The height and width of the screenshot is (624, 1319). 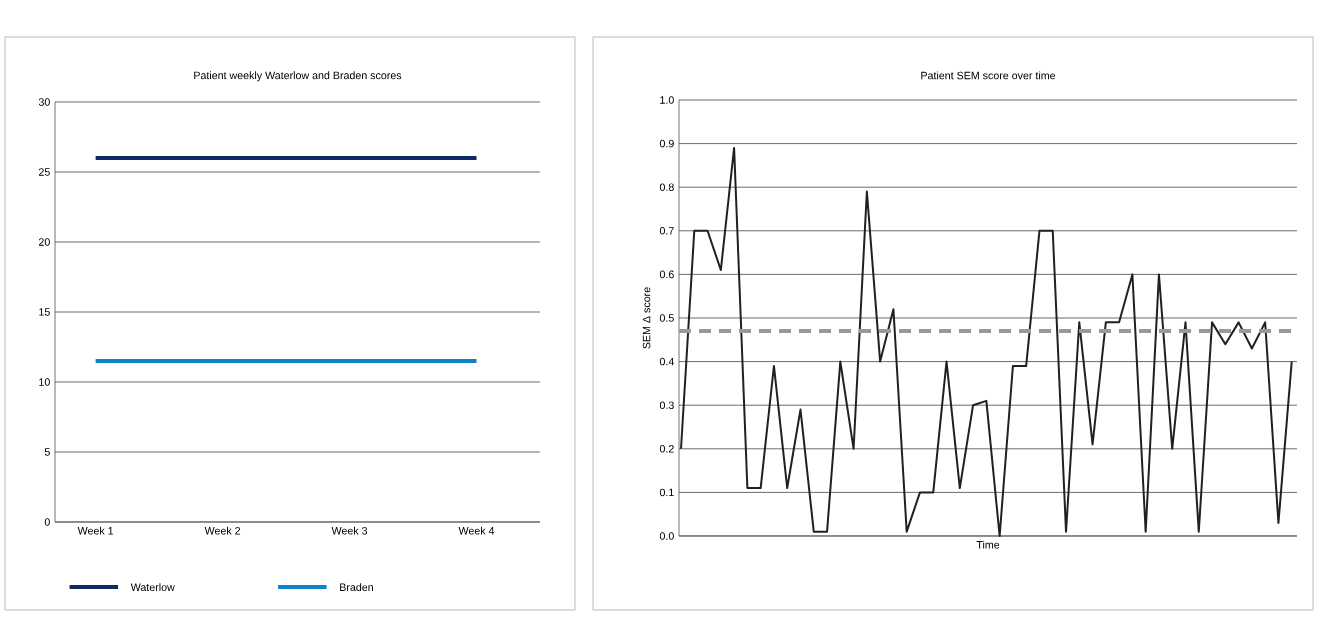 What do you see at coordinates (44, 242) in the screenshot?
I see `y-tick-label: 20` at bounding box center [44, 242].